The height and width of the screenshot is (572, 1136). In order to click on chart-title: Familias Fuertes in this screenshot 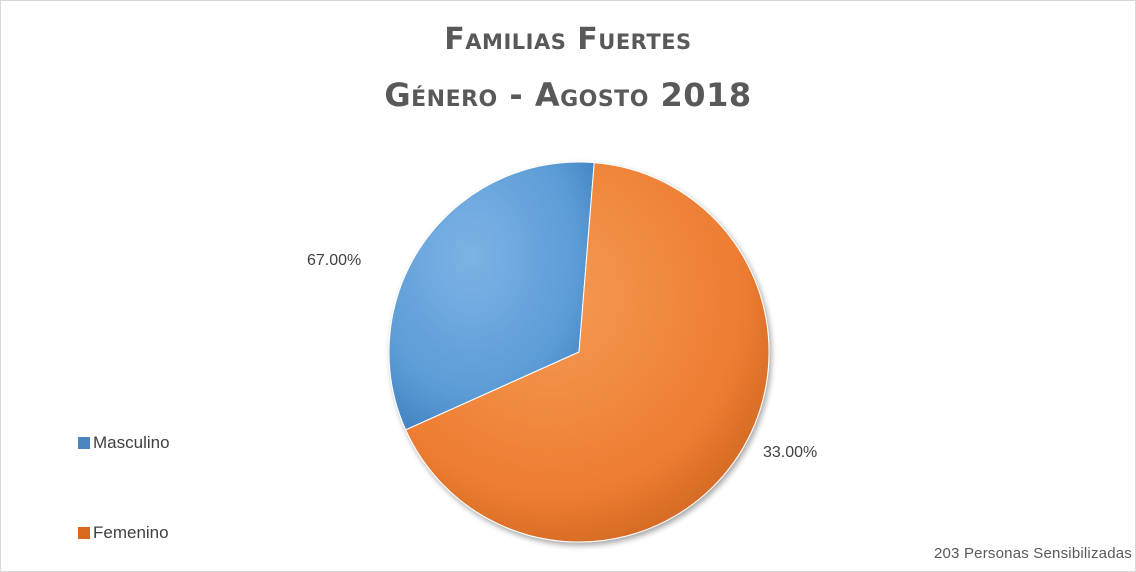, I will do `click(568, 39)`.